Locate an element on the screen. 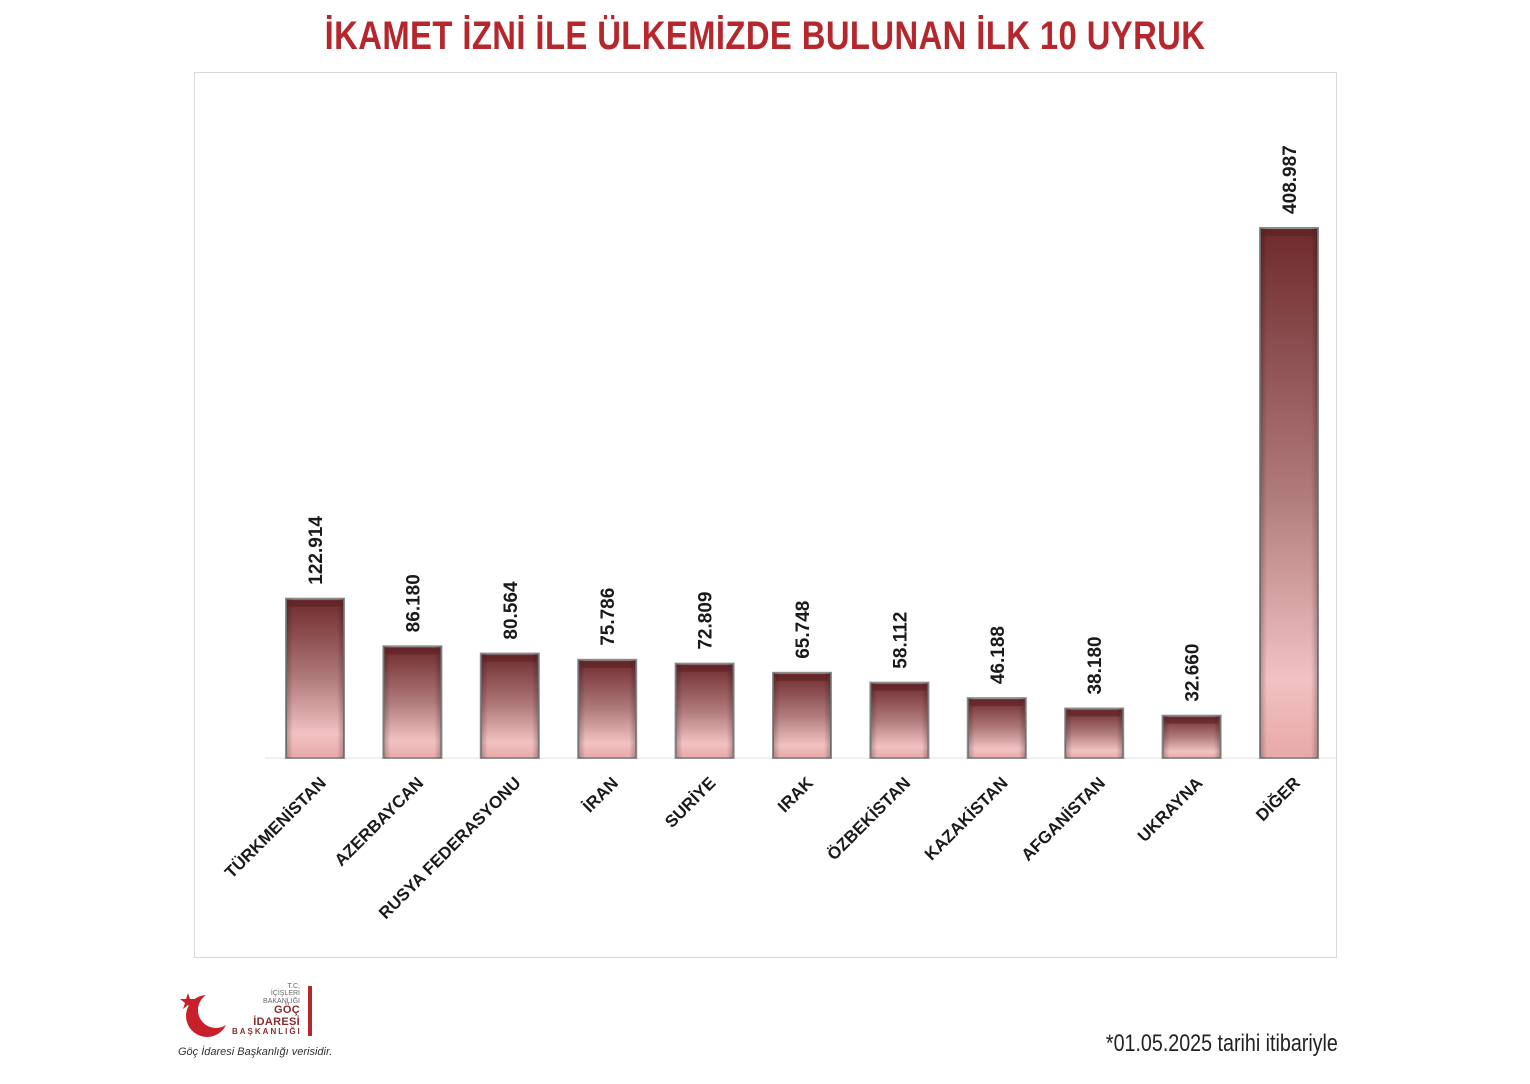 The width and height of the screenshot is (1530, 1084). bar-group: 65.748 IRAK is located at coordinates (802, 708).